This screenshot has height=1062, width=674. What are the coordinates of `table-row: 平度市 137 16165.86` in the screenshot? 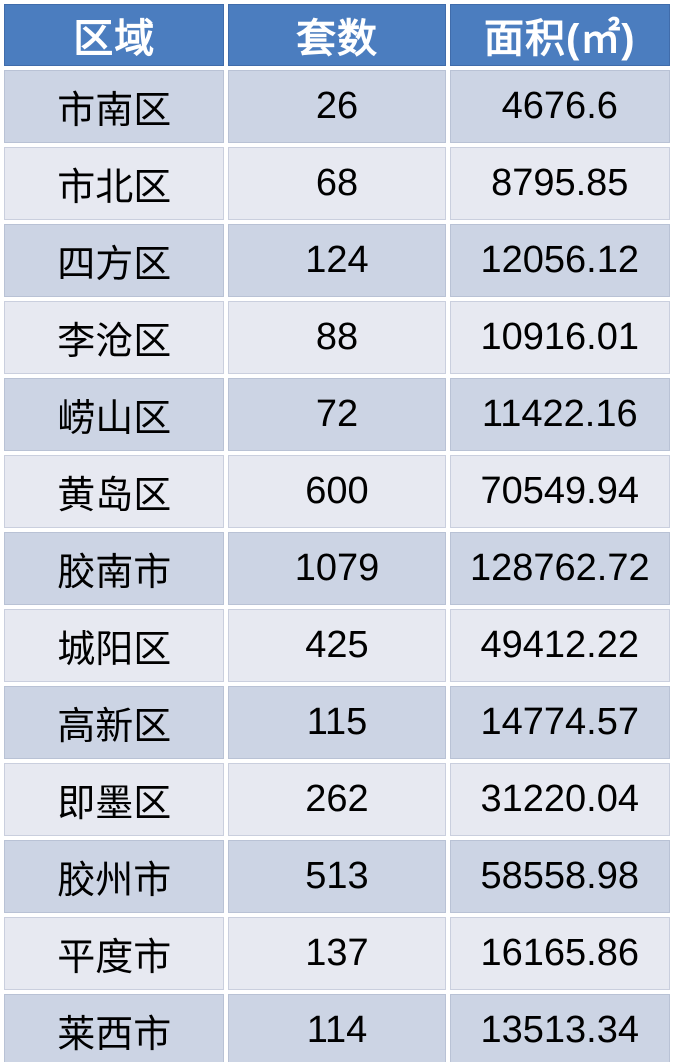 It's located at (337, 953).